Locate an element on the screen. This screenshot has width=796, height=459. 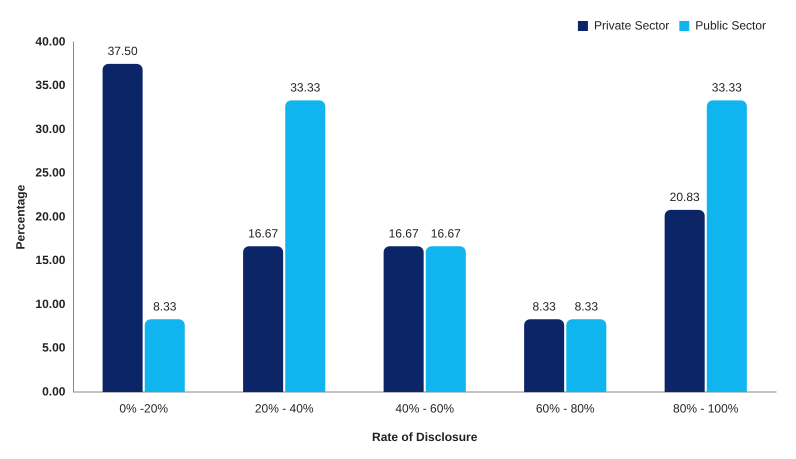
y-tick-label: 0.00 is located at coordinates (54, 391).